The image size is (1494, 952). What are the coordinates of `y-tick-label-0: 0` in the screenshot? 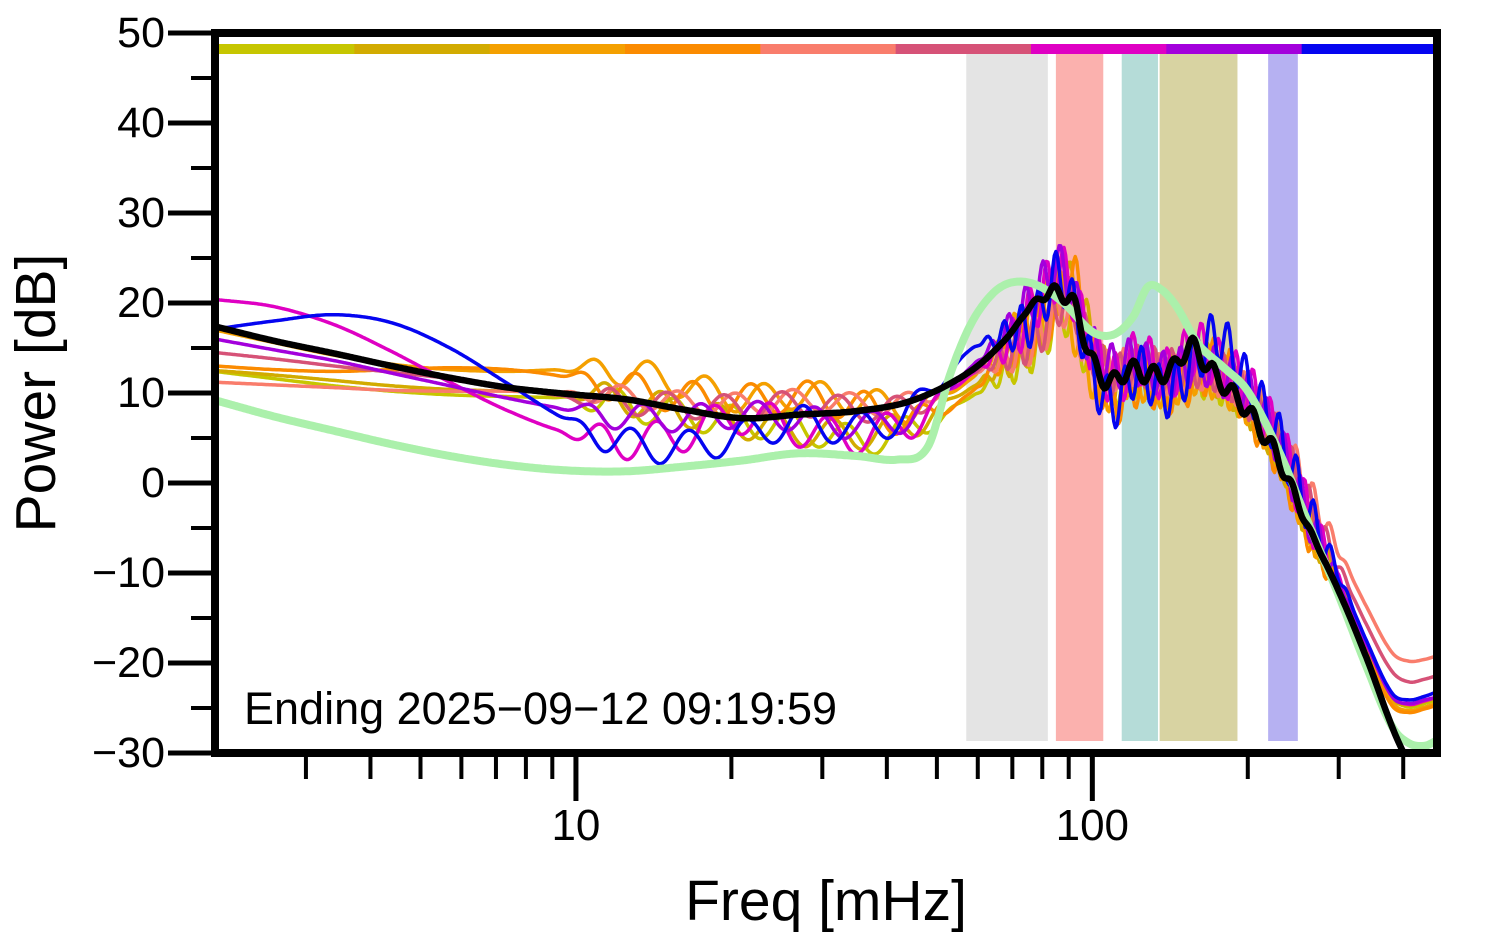 It's located at (153, 483).